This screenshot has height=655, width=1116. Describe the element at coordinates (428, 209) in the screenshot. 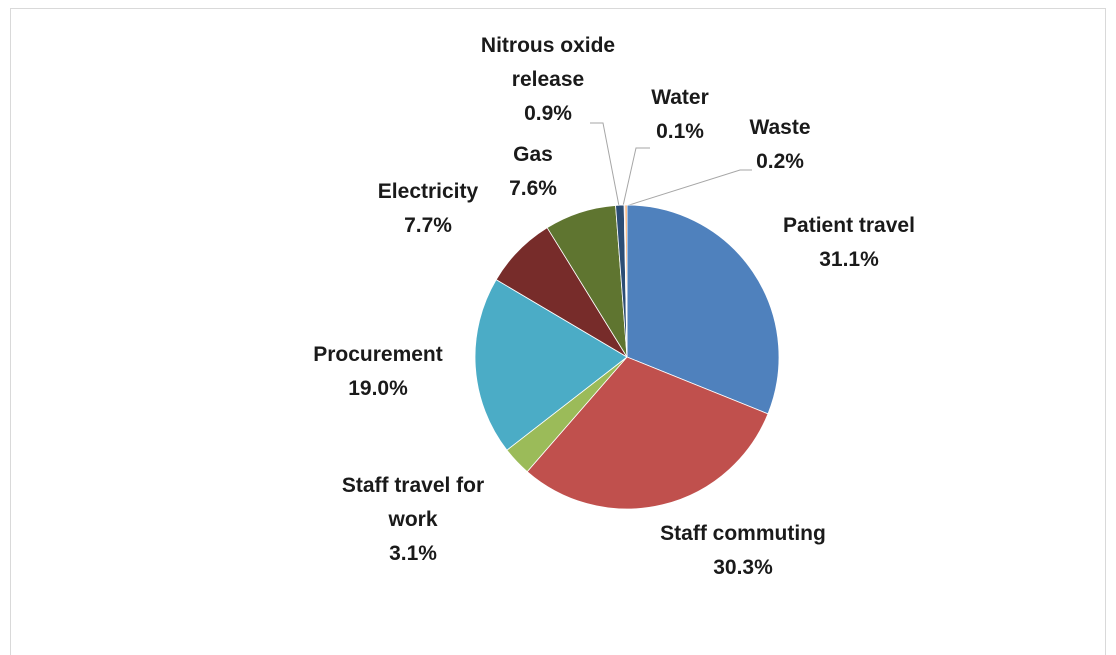

I see `slice-label: Electricity 7.7%` at that location.